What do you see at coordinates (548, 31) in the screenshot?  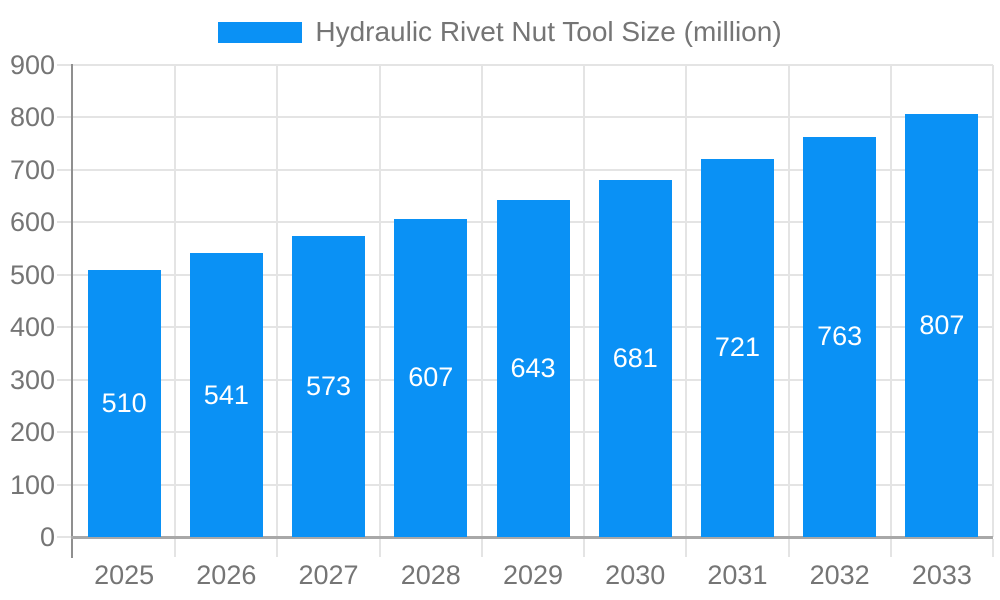 I see `legend-label: Hydraulic Rivet Nut Tool Size (million)` at bounding box center [548, 31].